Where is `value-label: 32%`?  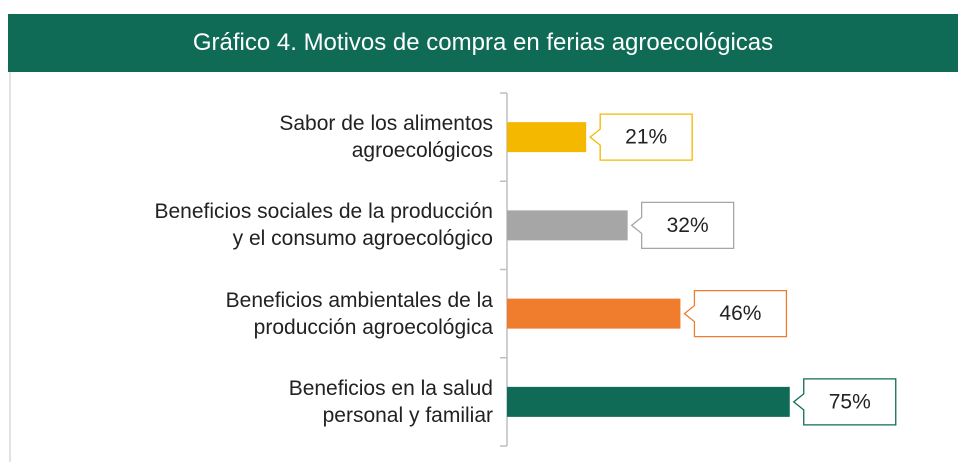 value-label: 32% is located at coordinates (688, 225).